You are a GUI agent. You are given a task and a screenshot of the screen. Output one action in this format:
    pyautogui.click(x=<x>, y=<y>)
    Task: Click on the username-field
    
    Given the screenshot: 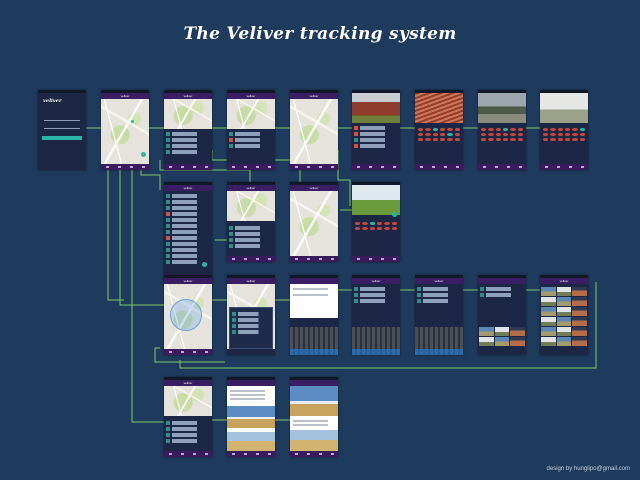 What is the action you would take?
    pyautogui.click(x=62, y=120)
    